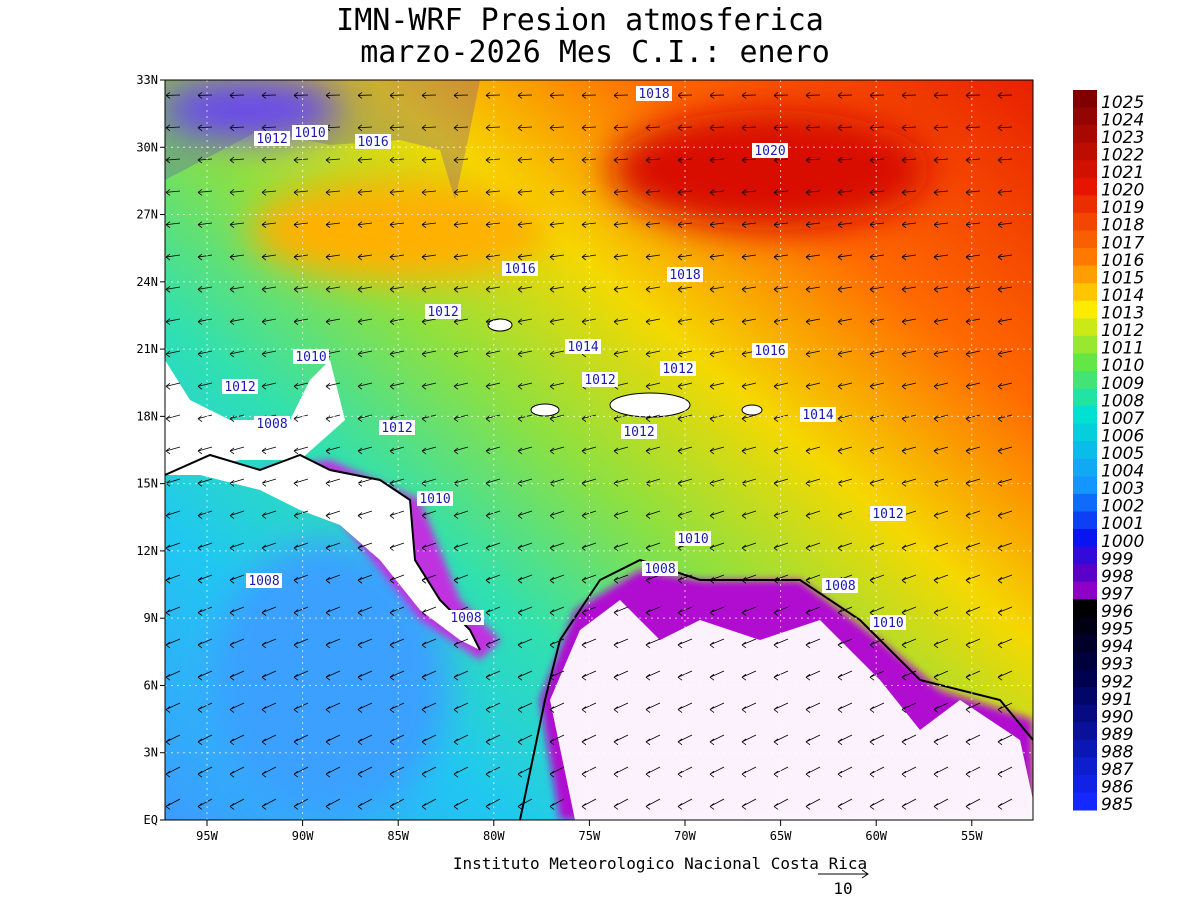  Describe the element at coordinates (442, 312) in the screenshot. I see `contour-label: 1012` at that location.